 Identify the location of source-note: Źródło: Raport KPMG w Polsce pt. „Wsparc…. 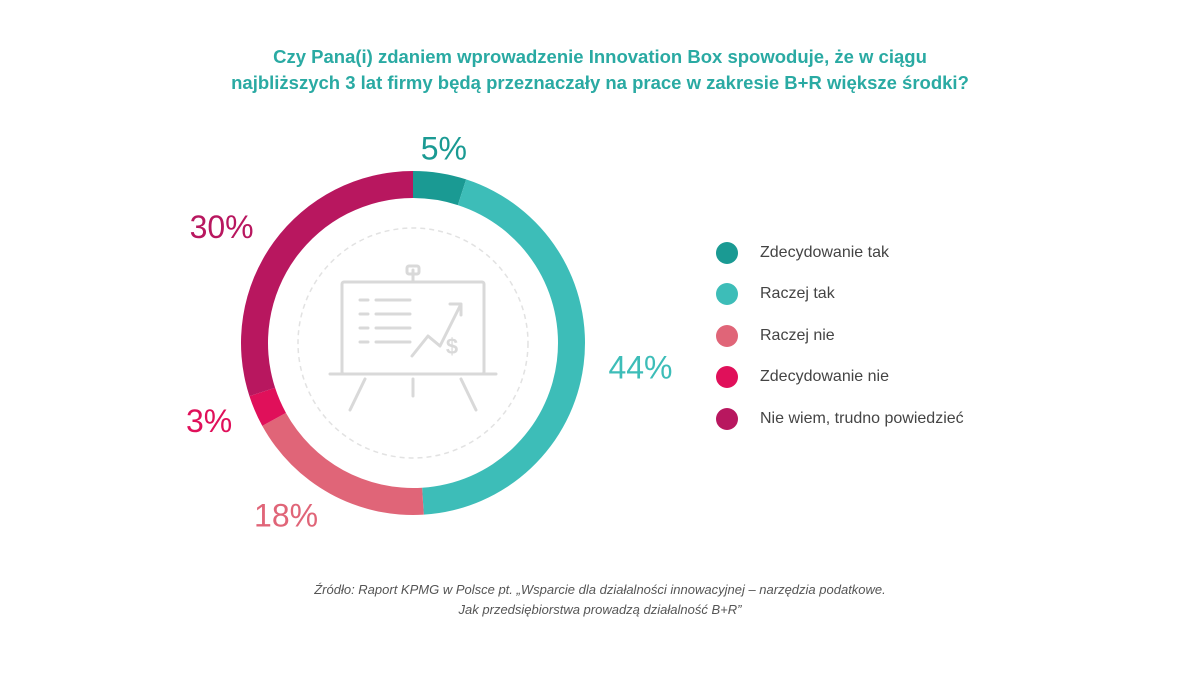
(600, 600).